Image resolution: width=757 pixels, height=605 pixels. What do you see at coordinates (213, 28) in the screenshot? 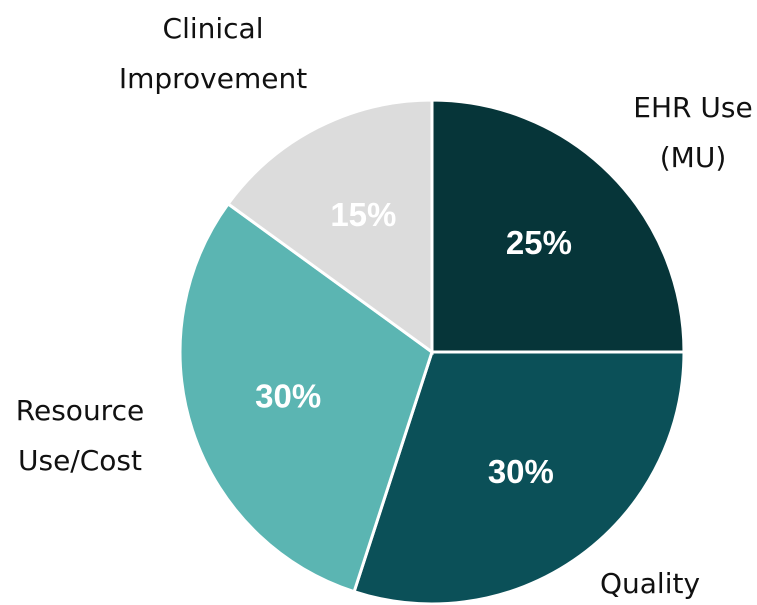
I see `label-line: Clinical` at bounding box center [213, 28].